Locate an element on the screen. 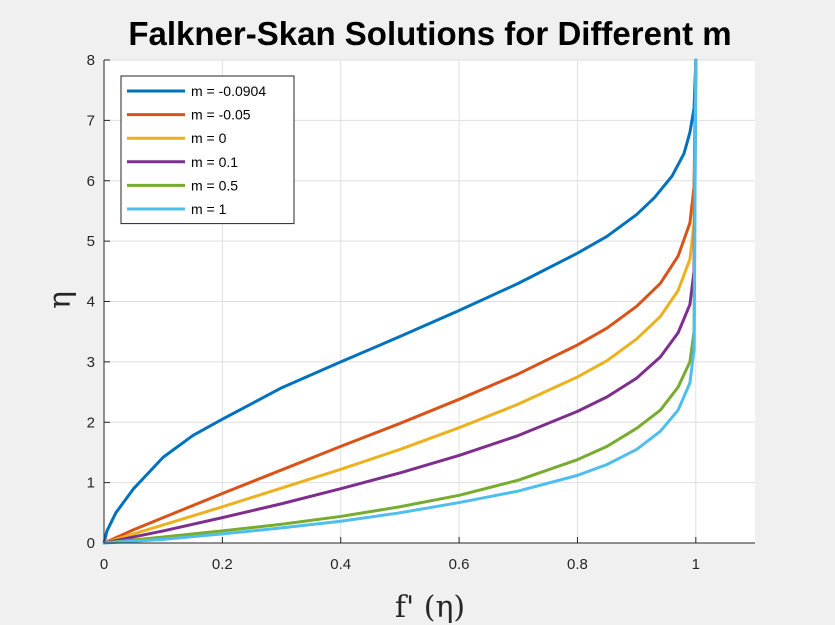 This screenshot has width=835, height=625. chart-title: Falkner-Skan Solutions for Different m is located at coordinates (429, 33).